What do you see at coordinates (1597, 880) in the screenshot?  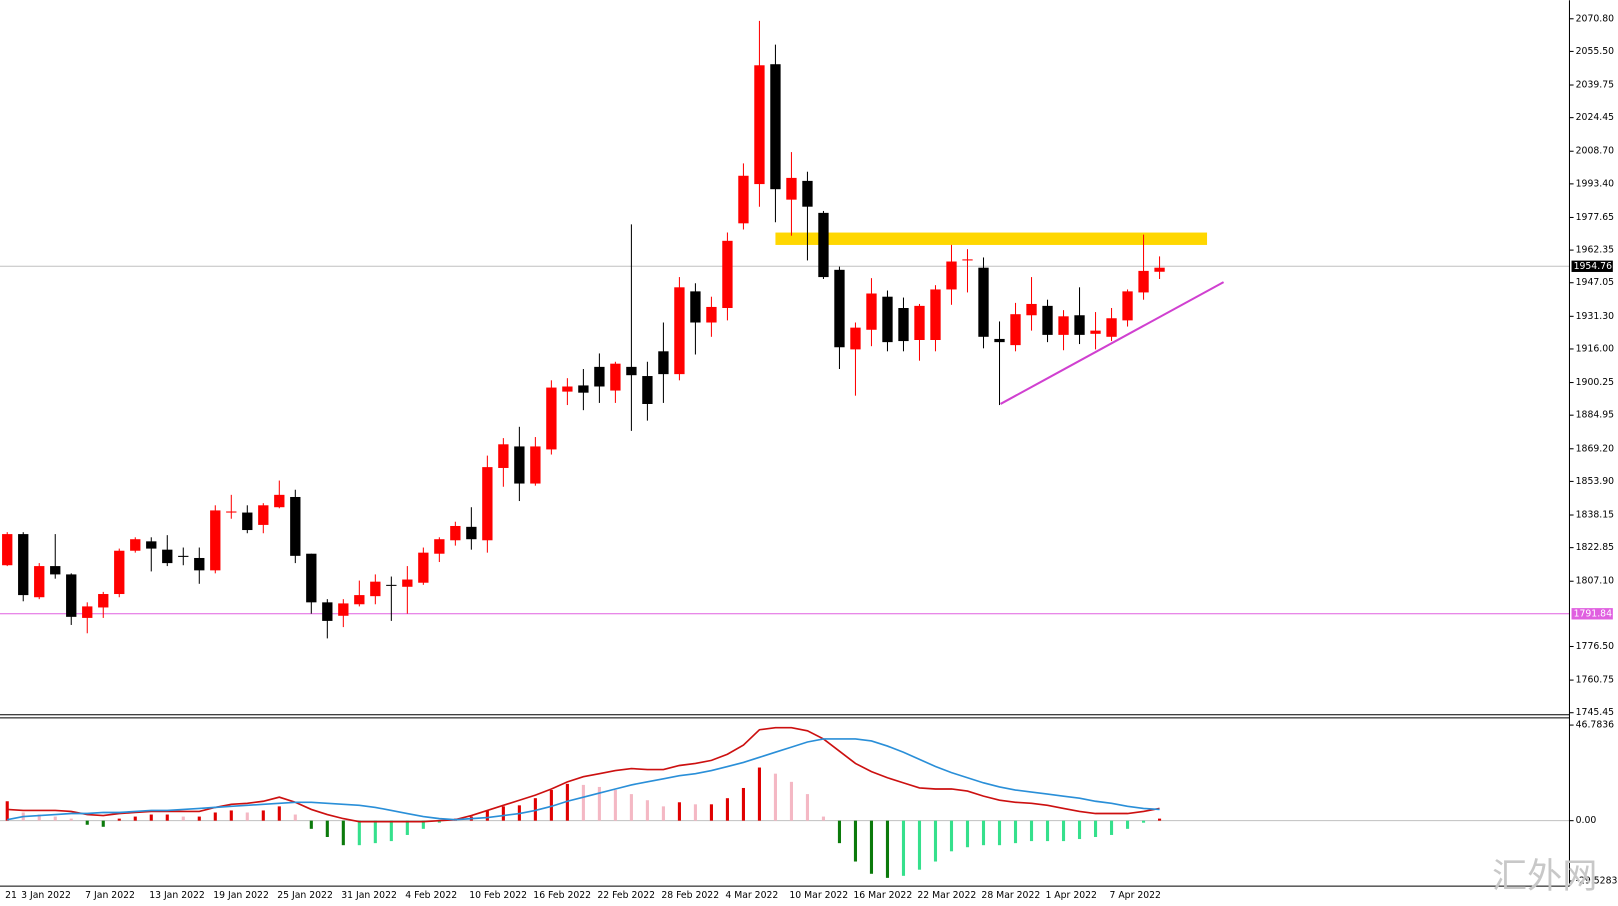 I see `y-tick-label: -29.5283` at bounding box center [1597, 880].